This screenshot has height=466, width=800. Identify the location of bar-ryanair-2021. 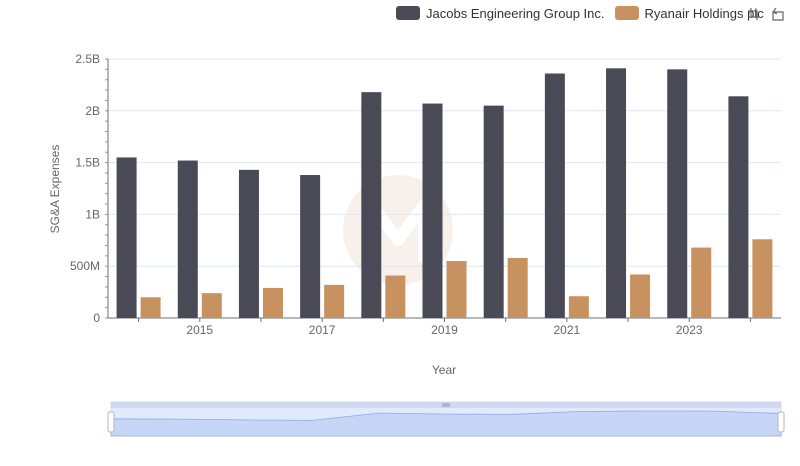
(578, 307).